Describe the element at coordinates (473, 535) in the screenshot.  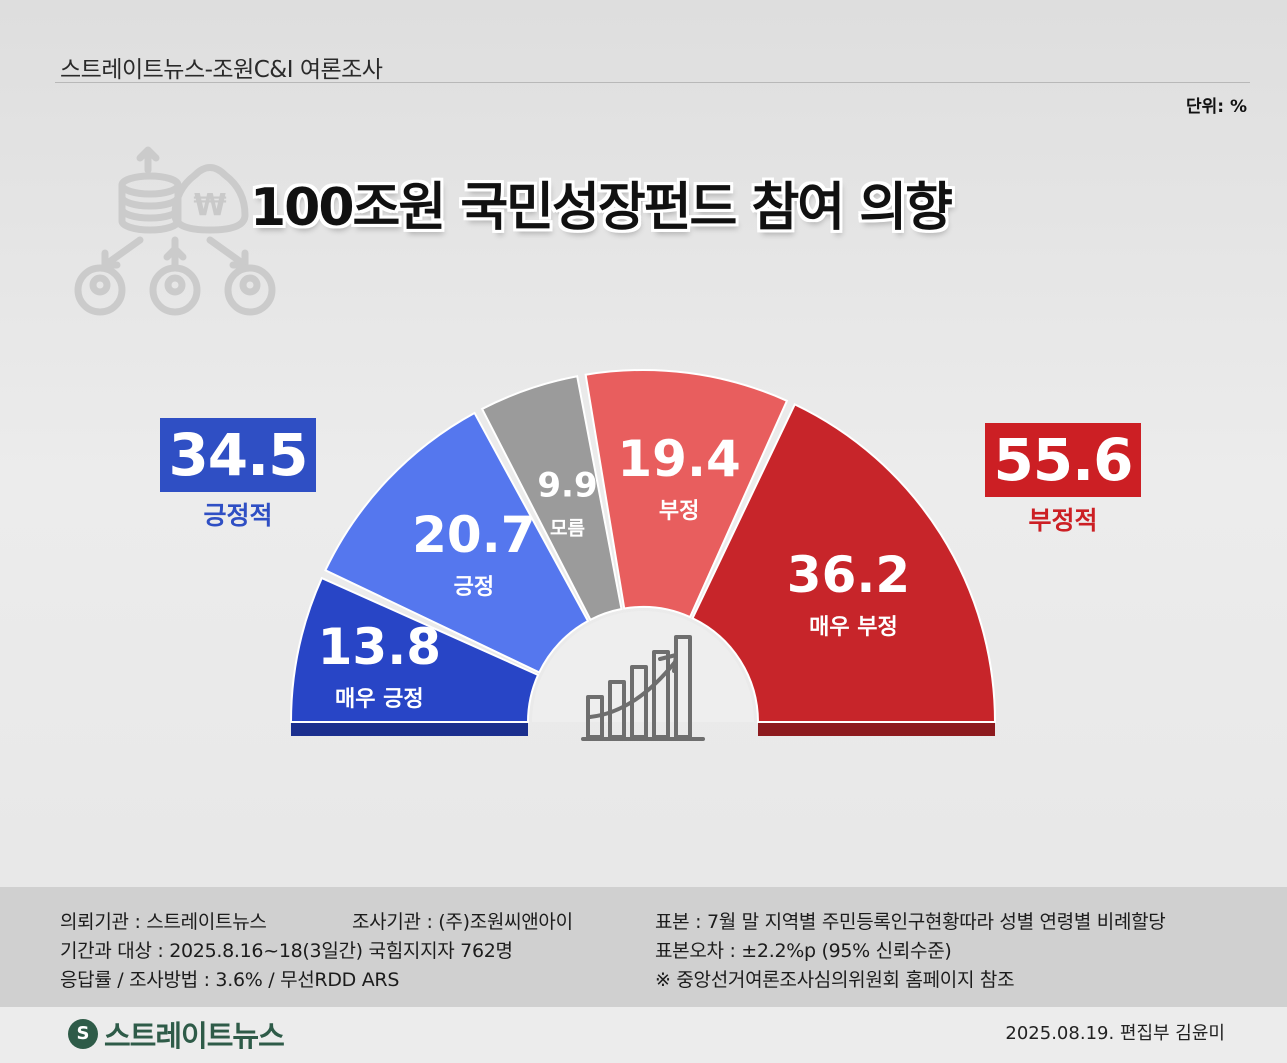
I see `segment-value-2: 20.7` at that location.